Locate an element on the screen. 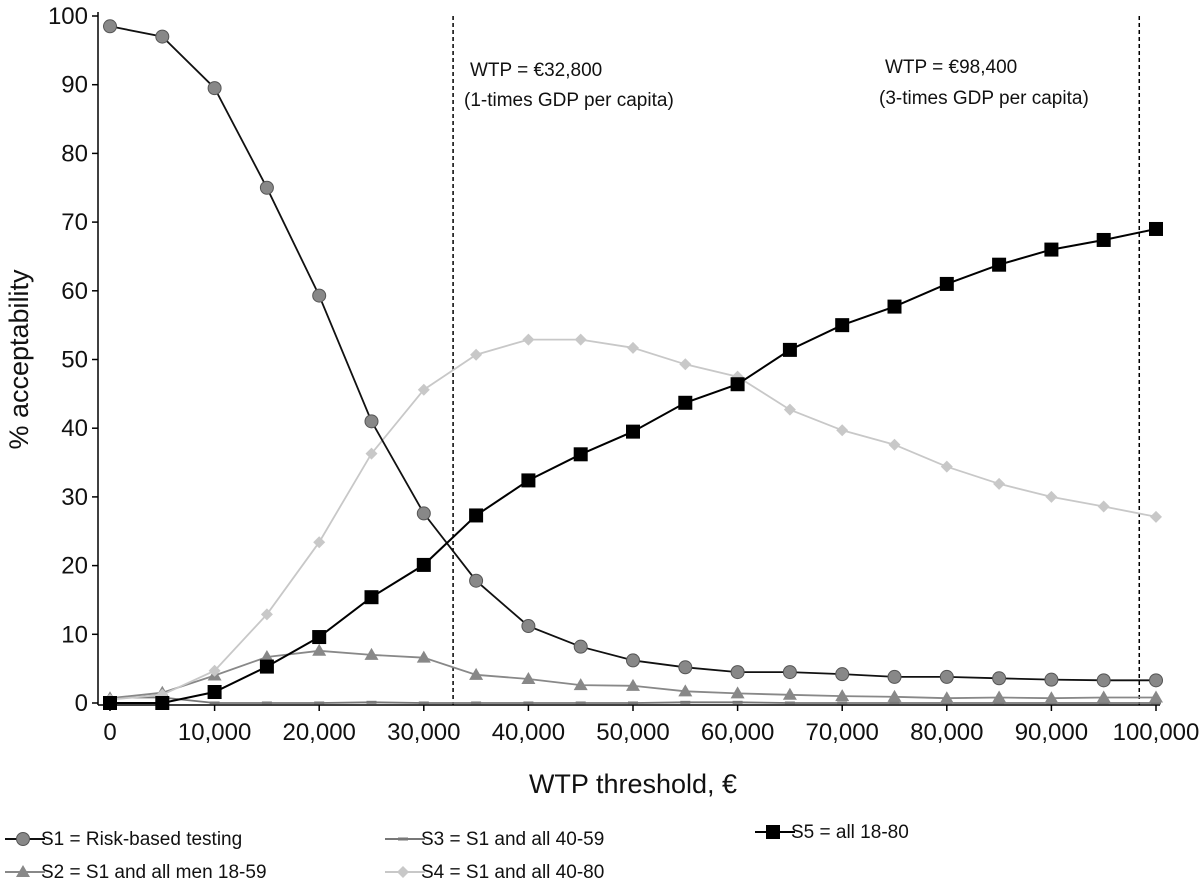  legend-item-4: S4 = S1 and all 40-80 is located at coordinates (494, 872).